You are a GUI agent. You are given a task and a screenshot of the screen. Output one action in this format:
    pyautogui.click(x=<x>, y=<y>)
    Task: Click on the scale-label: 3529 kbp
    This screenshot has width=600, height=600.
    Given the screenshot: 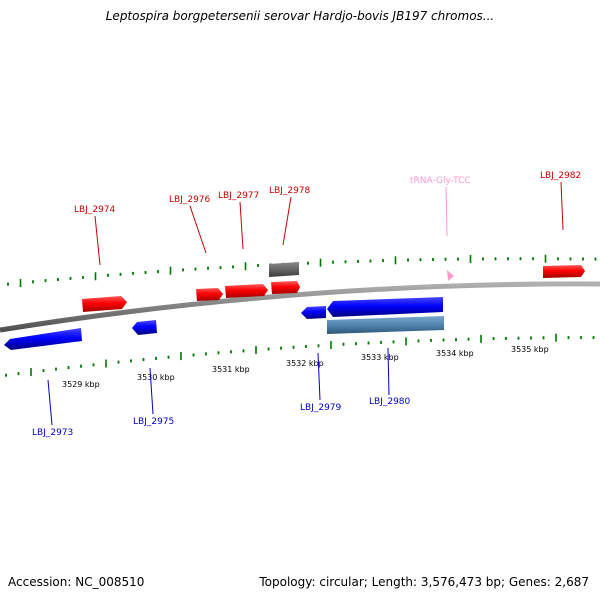 What is the action you would take?
    pyautogui.click(x=81, y=384)
    